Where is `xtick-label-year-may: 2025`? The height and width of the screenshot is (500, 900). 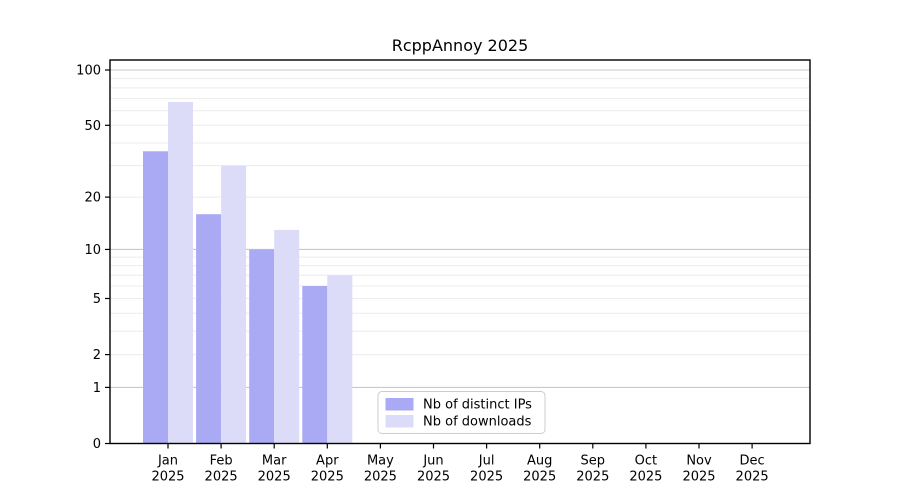
xtick-label-year-may: 2025 is located at coordinates (380, 477).